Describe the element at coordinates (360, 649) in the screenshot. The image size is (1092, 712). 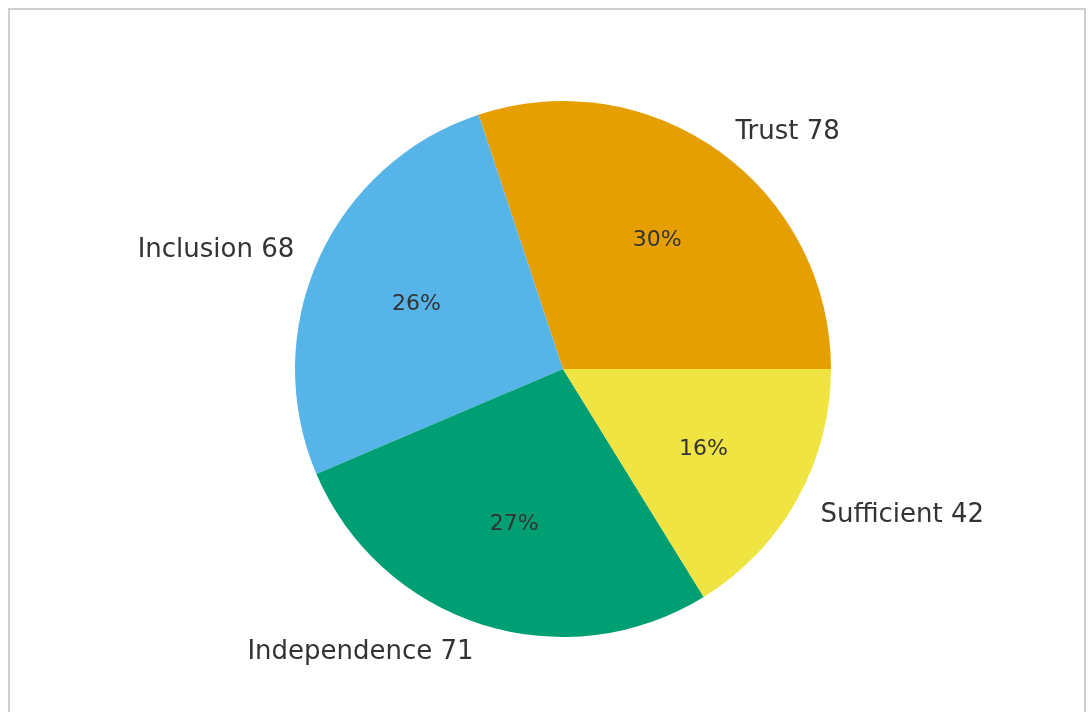
I see `slice-label: Independence 71` at that location.